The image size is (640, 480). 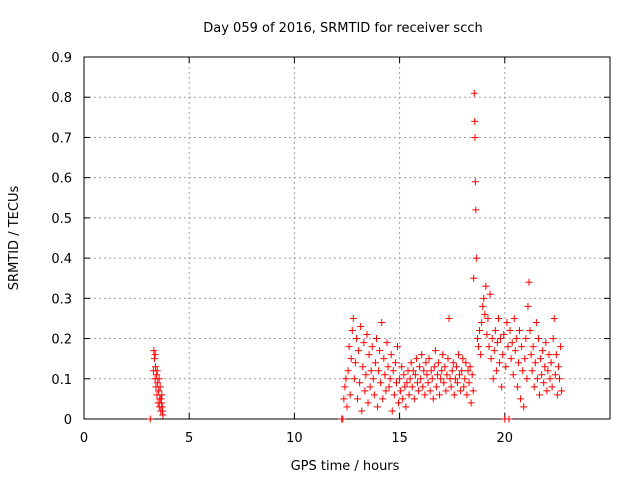 What do you see at coordinates (61, 299) in the screenshot?
I see `y-tick-label: 0.3` at bounding box center [61, 299].